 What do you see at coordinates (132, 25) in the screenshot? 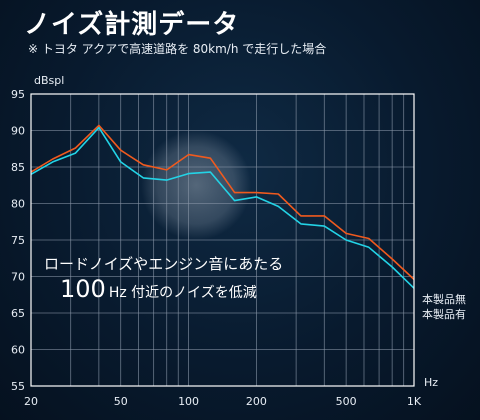
I see `page-title: ノイズ計測データ` at bounding box center [132, 25].